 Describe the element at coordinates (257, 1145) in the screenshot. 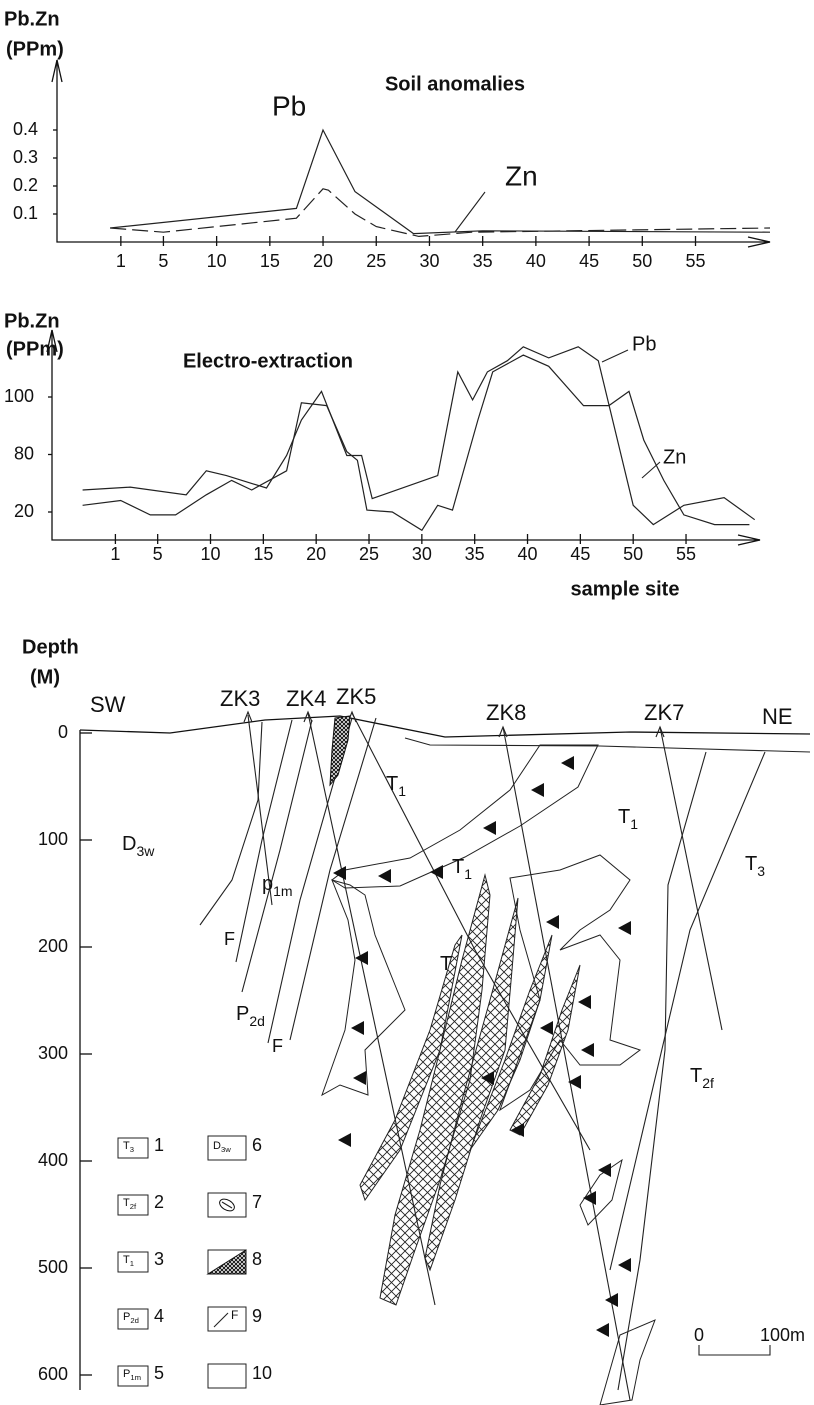

I see `legend-number: 6` at that location.